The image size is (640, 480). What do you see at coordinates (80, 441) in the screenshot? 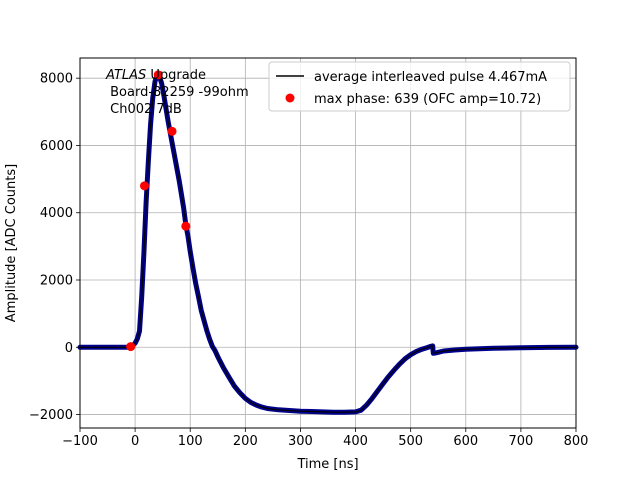
I see `x-tick-label: −100` at bounding box center [80, 441].